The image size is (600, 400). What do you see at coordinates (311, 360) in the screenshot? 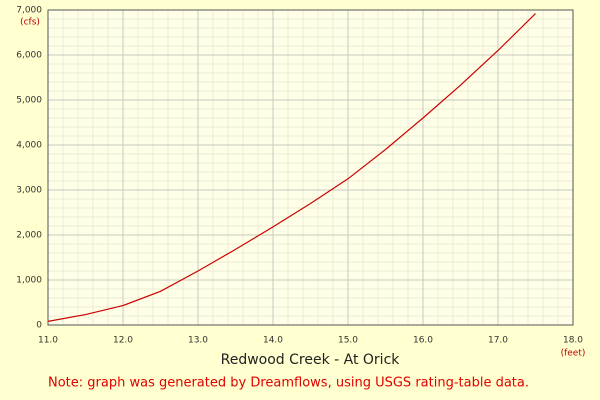
I see `chart-title: Redwood Creek - At Orick` at bounding box center [311, 360].